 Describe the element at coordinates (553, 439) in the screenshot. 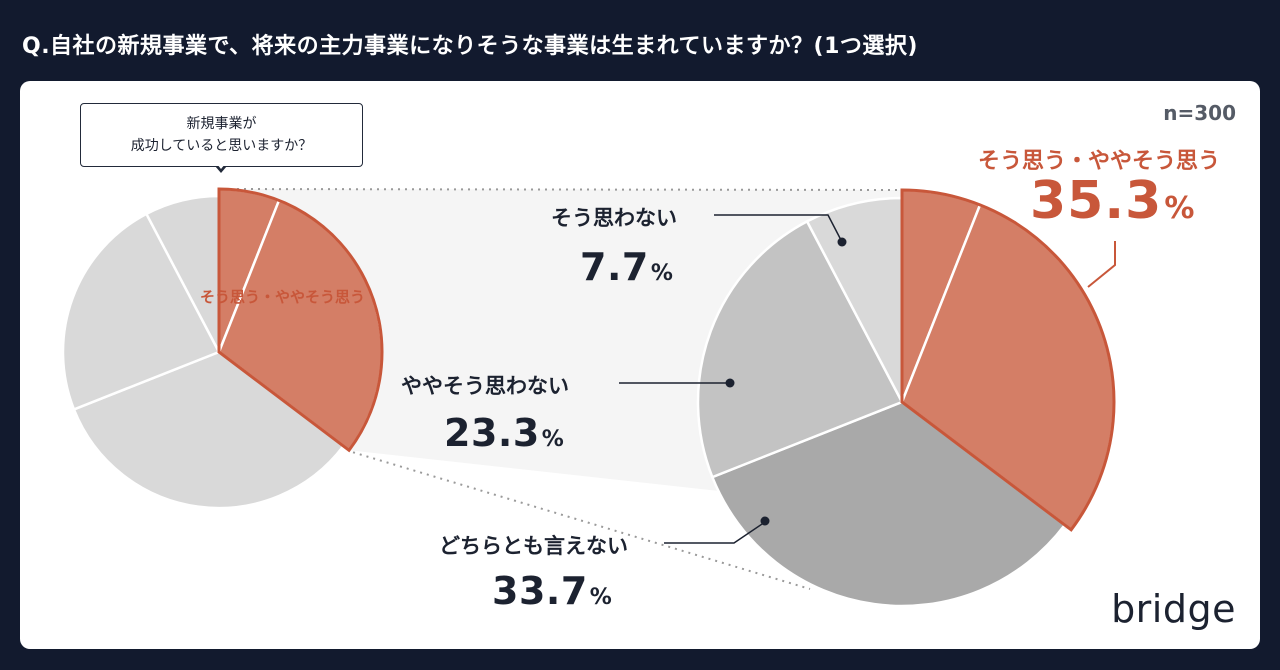

I see `pct-negative-mild-unit: %` at that location.